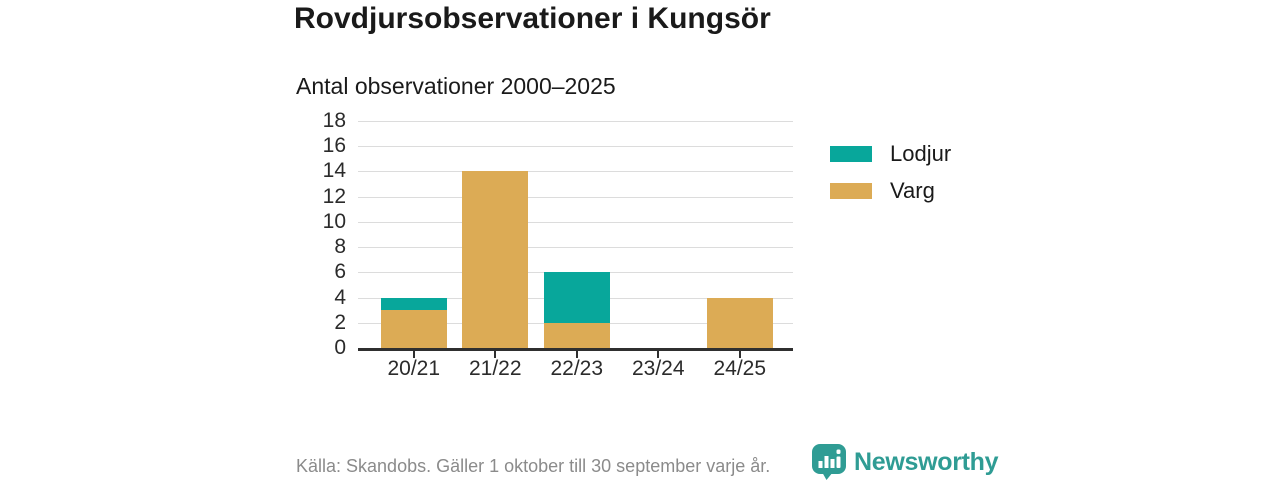  What do you see at coordinates (912, 190) in the screenshot?
I see `legend-label: Varg` at bounding box center [912, 190].